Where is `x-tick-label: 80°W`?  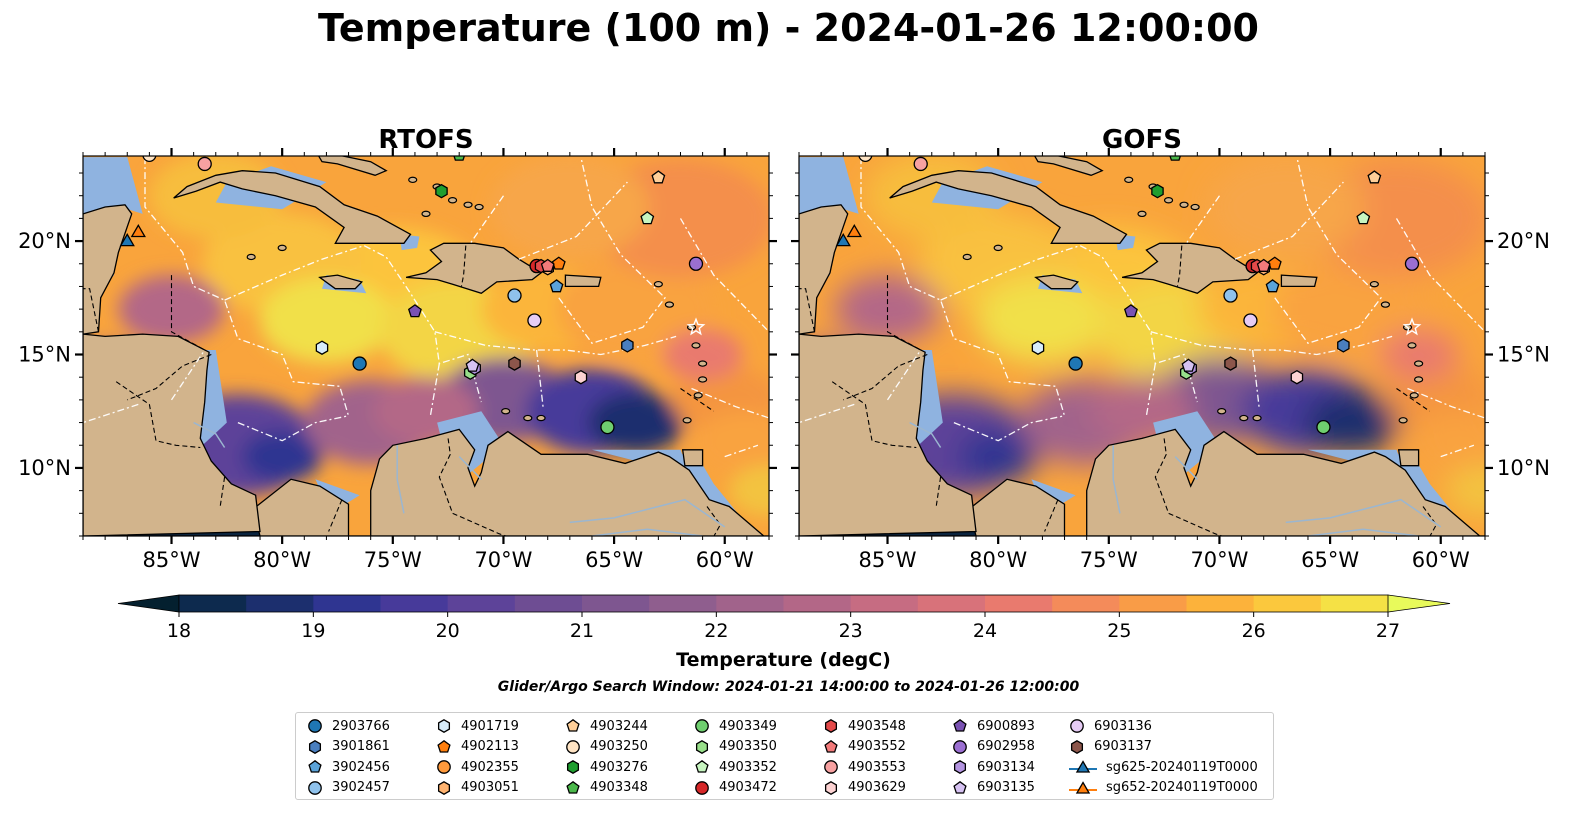 x-tick-label: 80°W is located at coordinates (282, 560).